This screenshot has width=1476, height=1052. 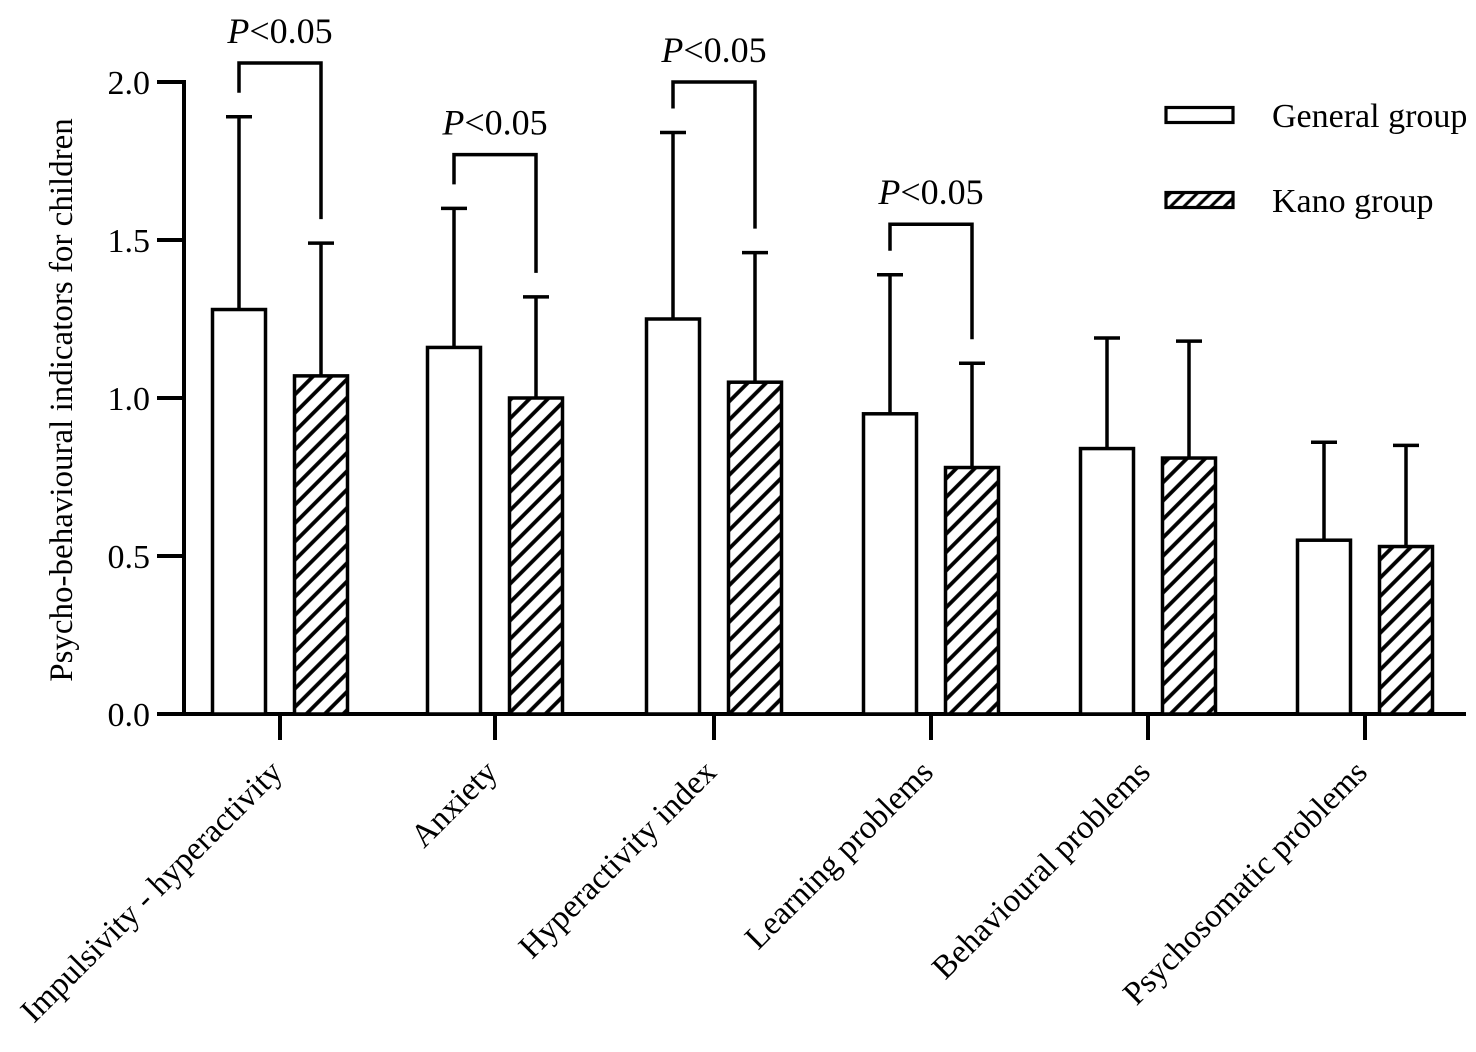 I want to click on sig-label-0: P<0.05, so click(x=279, y=31).